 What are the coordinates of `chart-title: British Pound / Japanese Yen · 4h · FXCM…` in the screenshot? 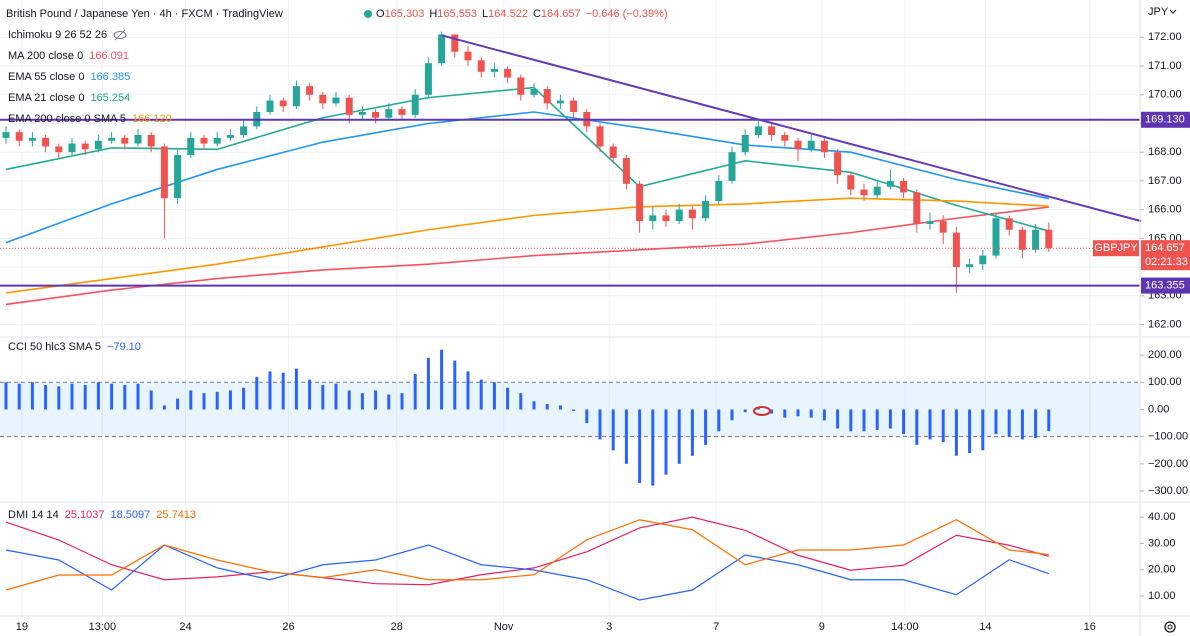 It's located at (144, 14).